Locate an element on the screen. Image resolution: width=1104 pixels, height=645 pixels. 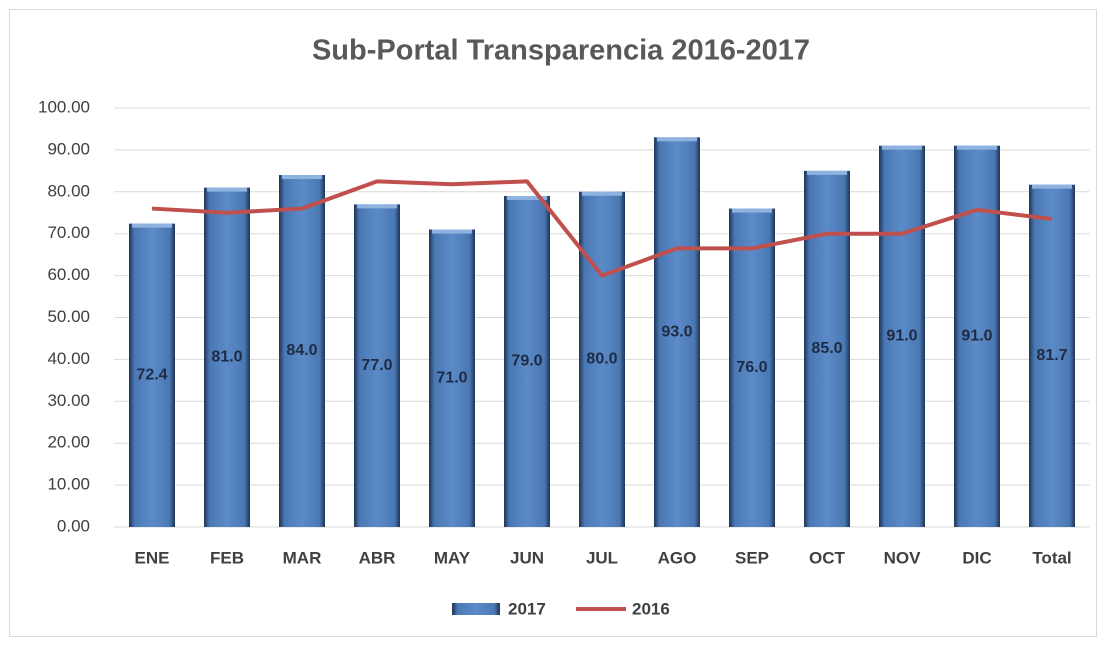
x-tick-label: JUN is located at coordinates (527, 557).